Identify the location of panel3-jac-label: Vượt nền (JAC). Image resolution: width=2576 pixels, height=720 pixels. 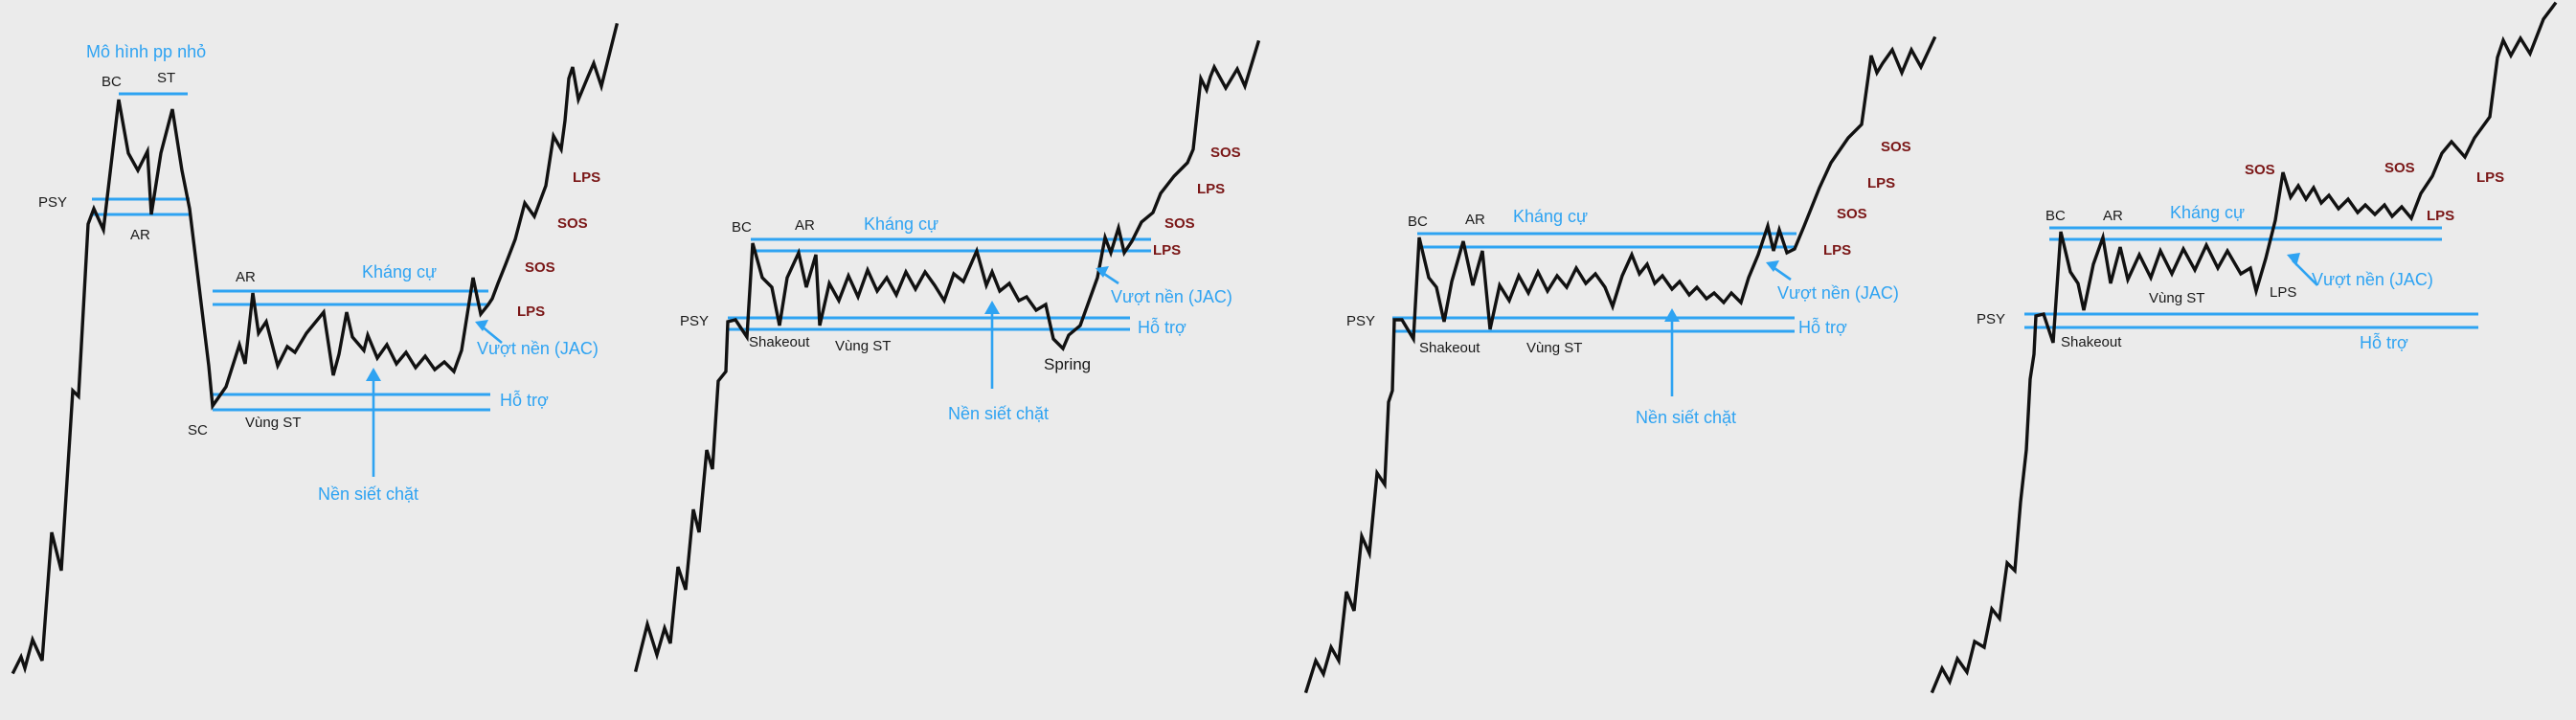
(1838, 293).